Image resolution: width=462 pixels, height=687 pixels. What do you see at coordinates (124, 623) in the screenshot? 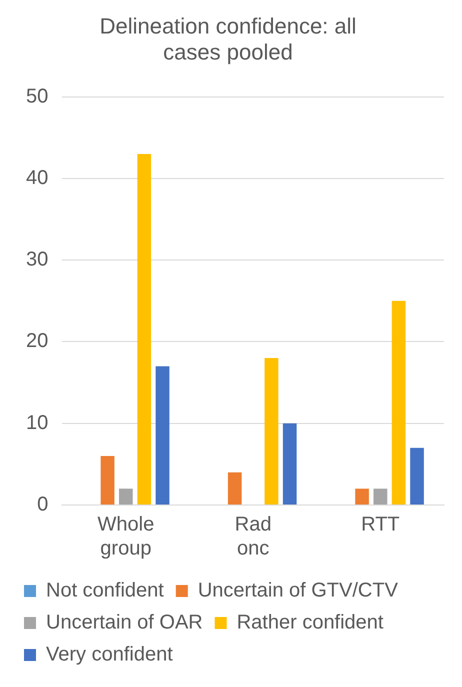
I see `legend-label: Uncertain of OAR` at bounding box center [124, 623].